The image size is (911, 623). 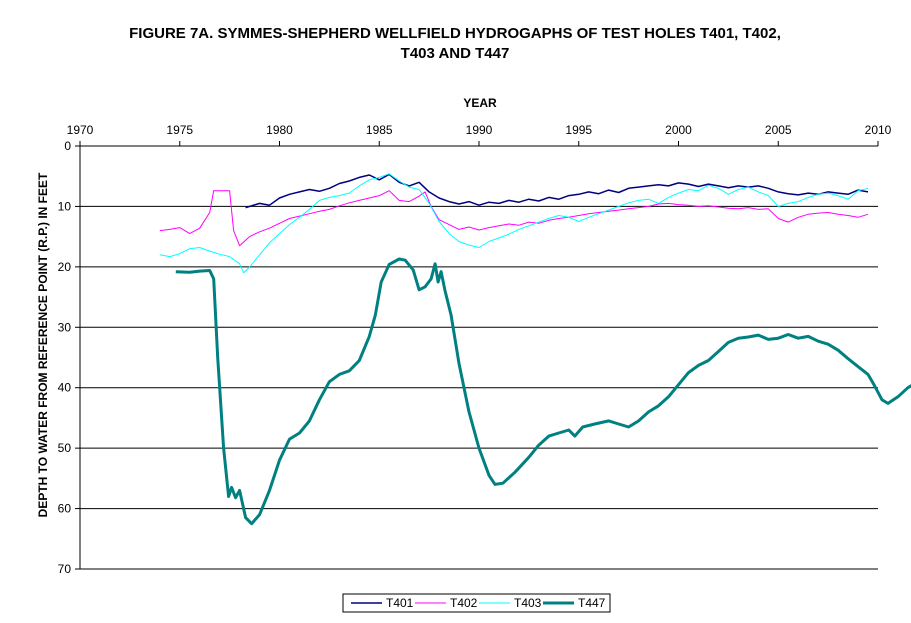 I want to click on x-axis-title: YEAR, so click(x=480, y=103).